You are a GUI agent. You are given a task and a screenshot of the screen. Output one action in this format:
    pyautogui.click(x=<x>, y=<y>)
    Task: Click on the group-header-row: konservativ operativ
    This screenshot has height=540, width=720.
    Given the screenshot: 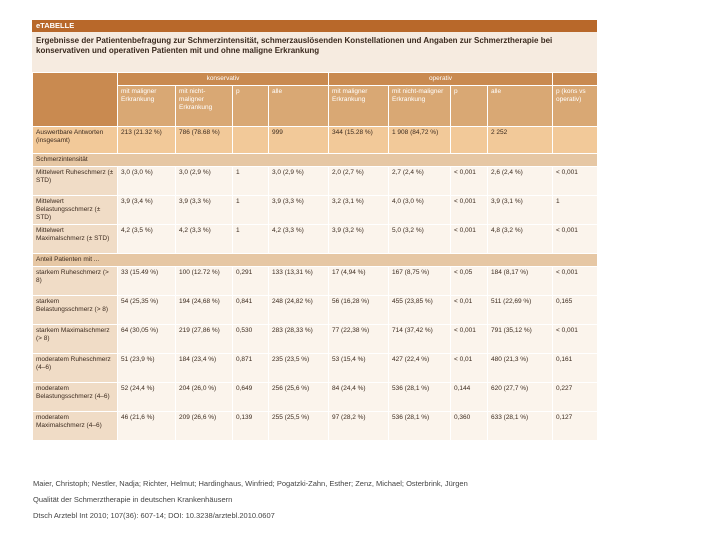 What is the action you would take?
    pyautogui.click(x=314, y=99)
    